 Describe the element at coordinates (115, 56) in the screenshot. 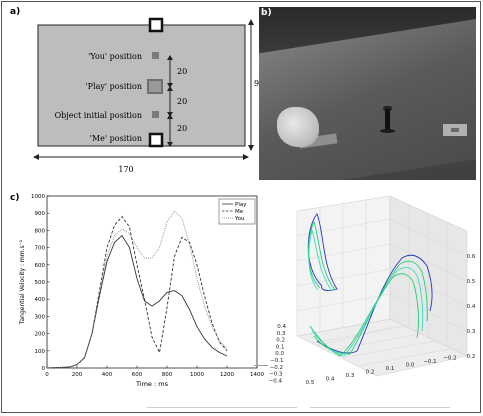

I see `you-position-label: 'You' position` at that location.